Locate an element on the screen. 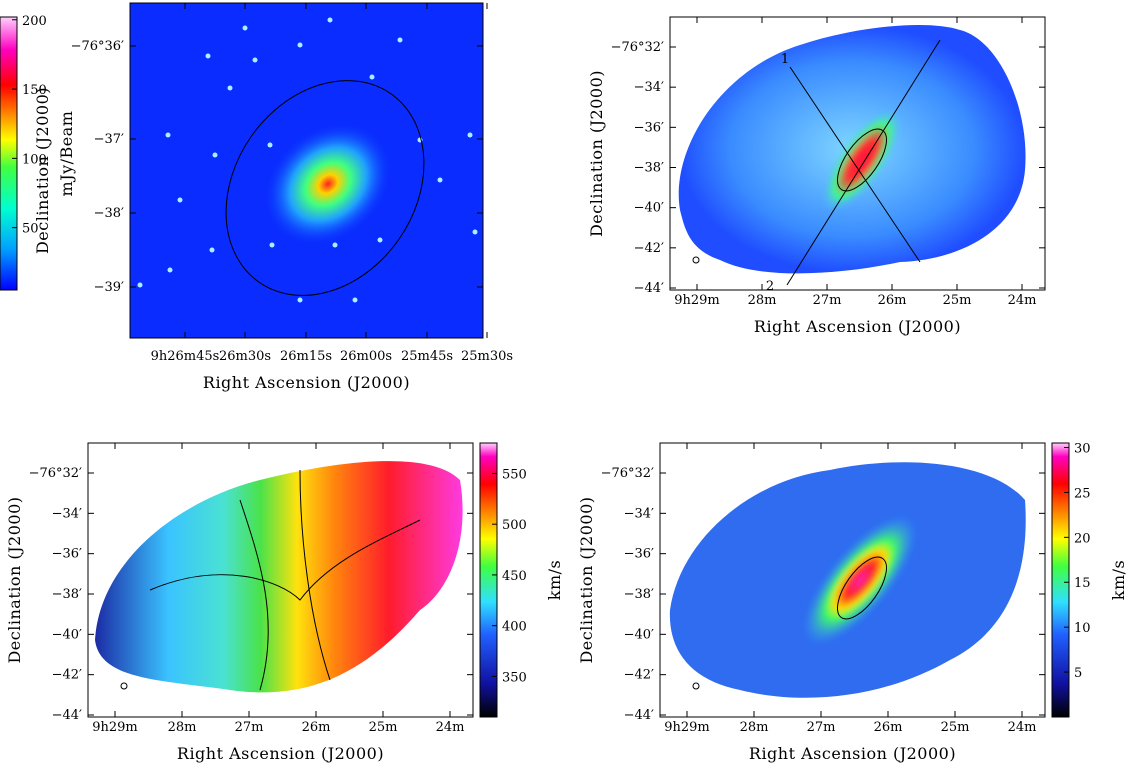 This screenshot has height=773, width=1128. colorbar-tick-label: 450 is located at coordinates (514, 576).